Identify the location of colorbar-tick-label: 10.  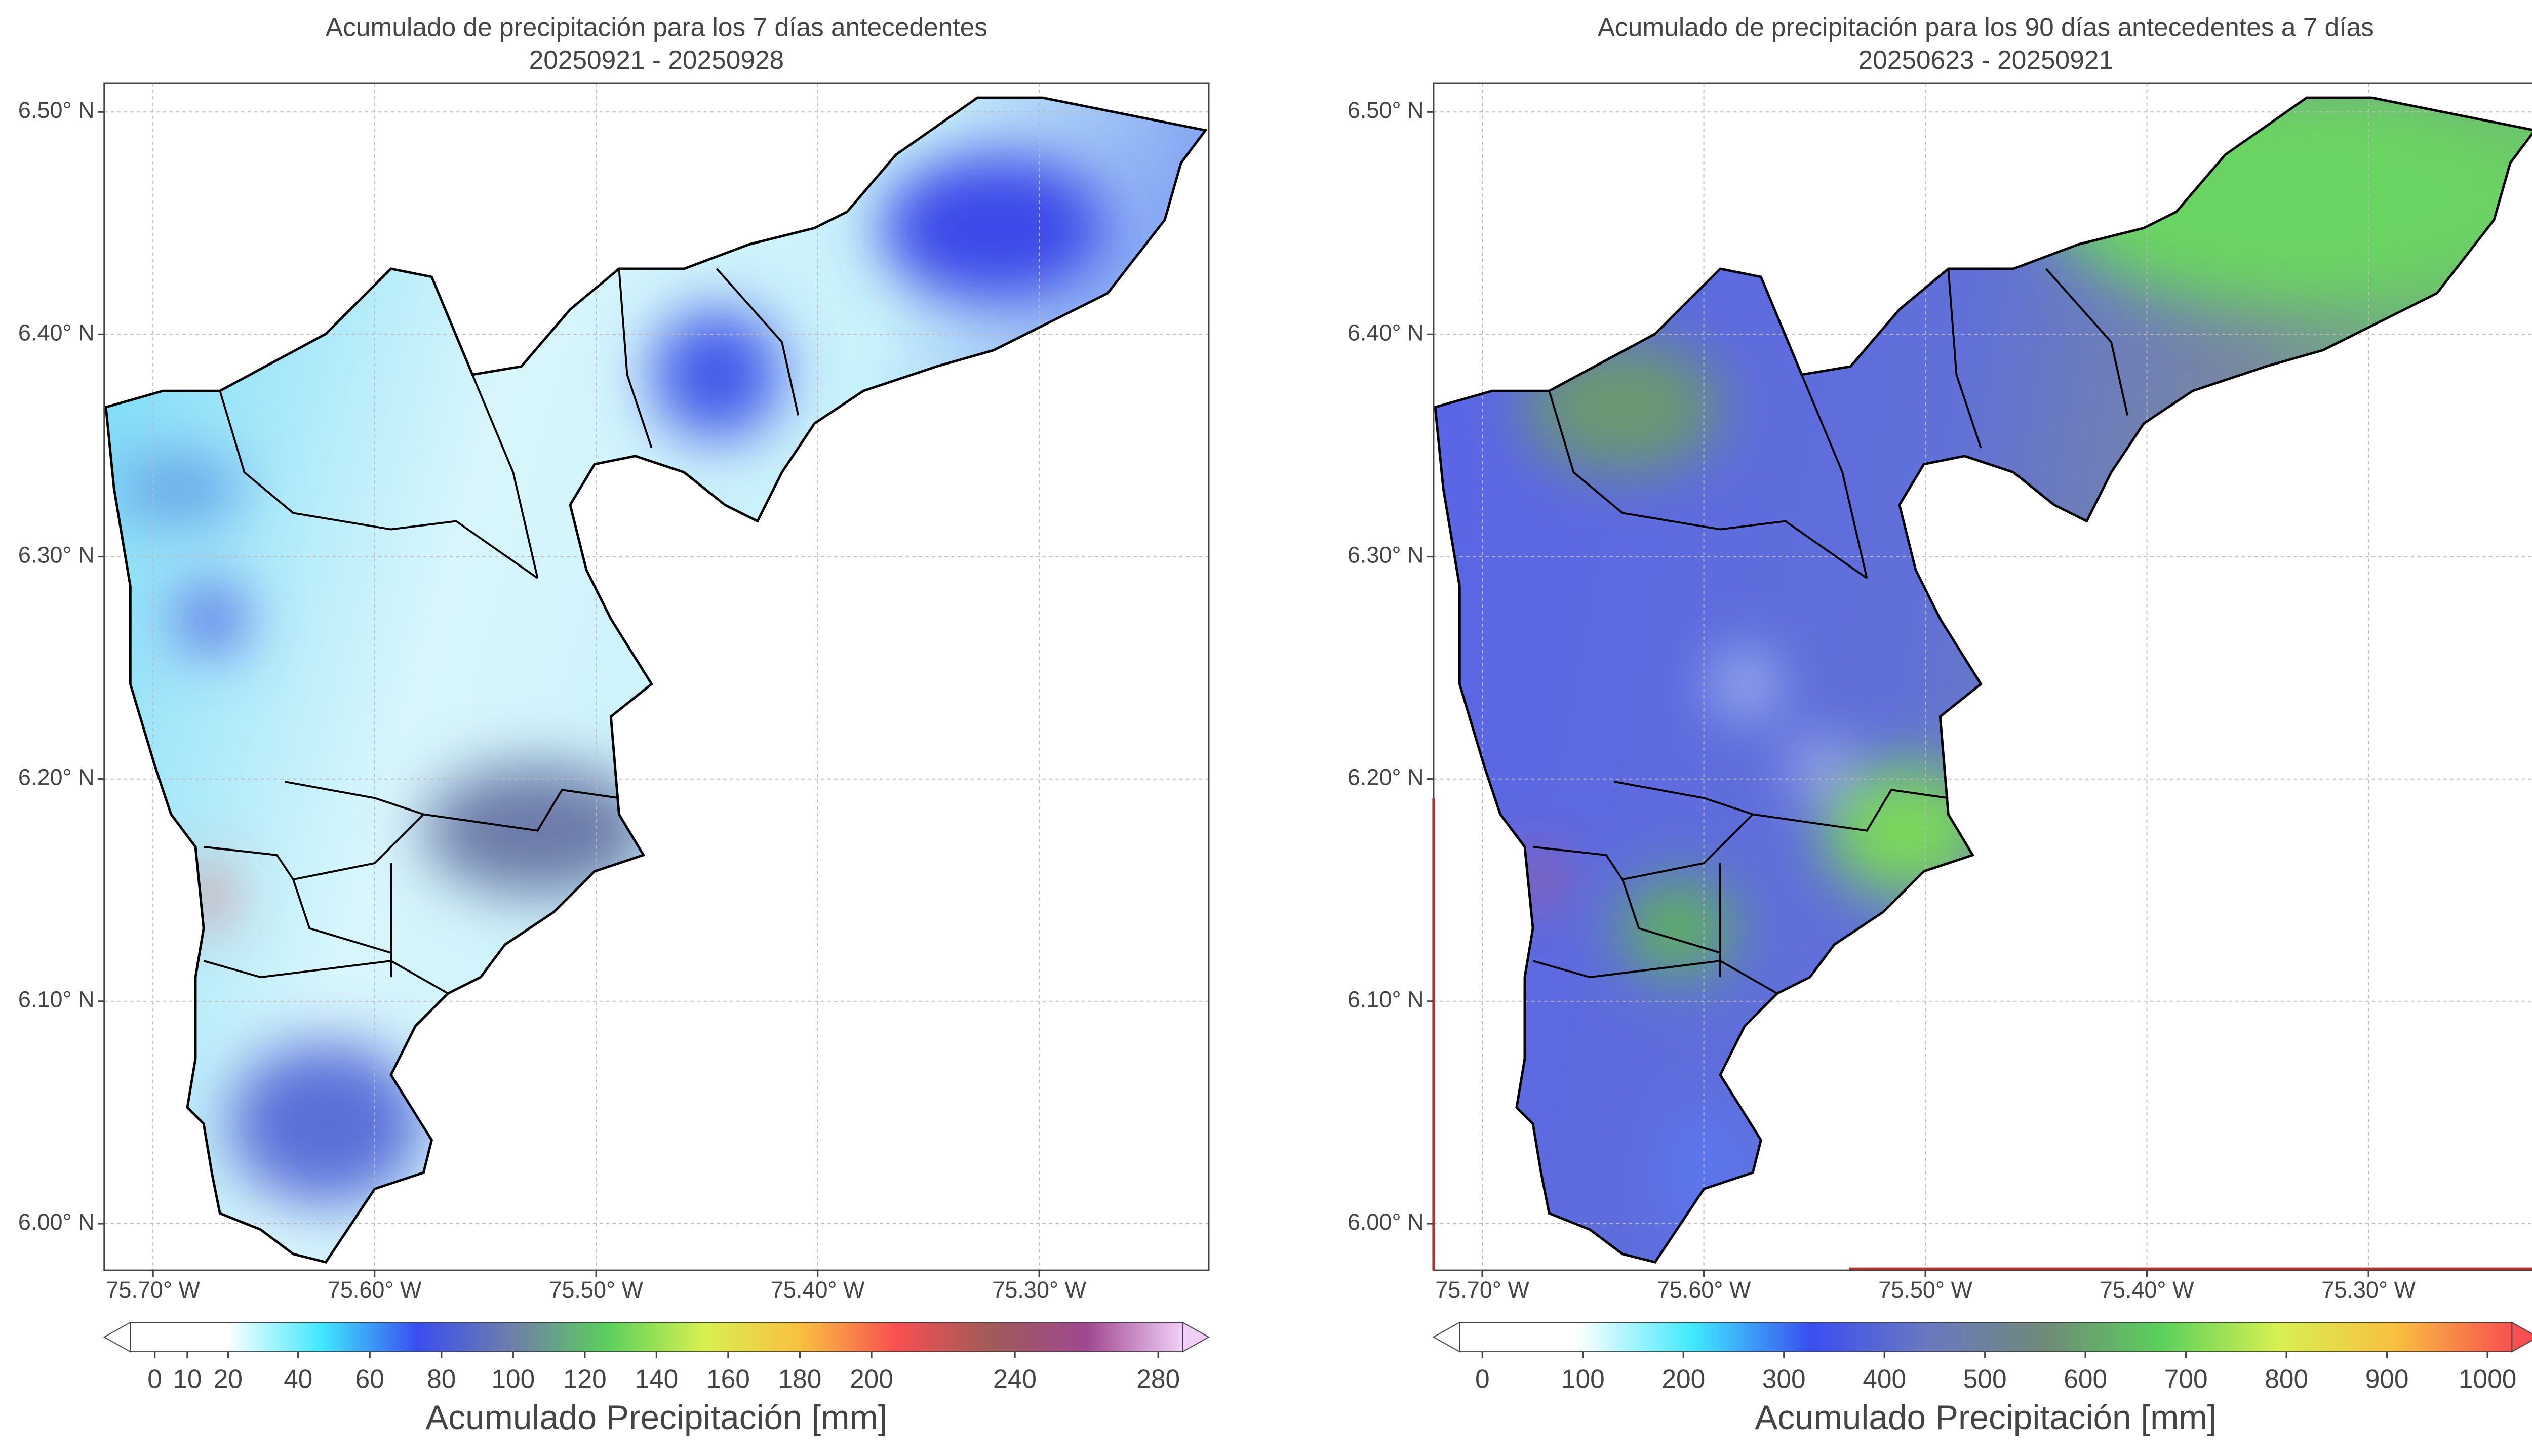
(187, 1379).